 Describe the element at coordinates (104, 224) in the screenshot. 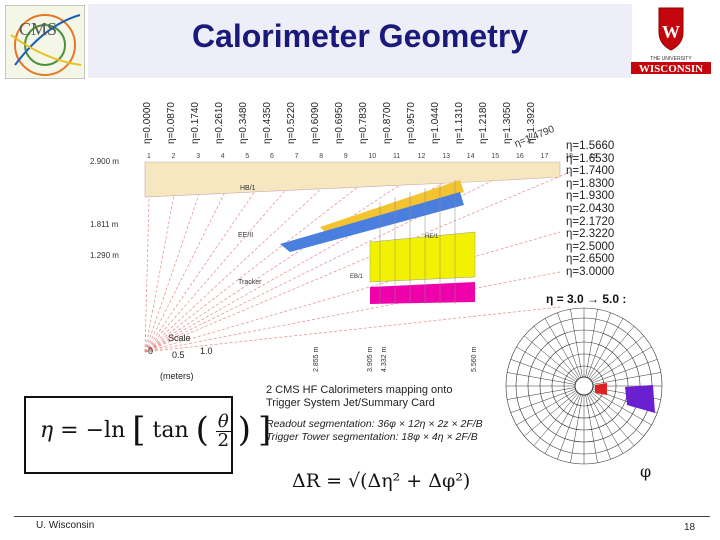

I see `radius-1811: 1.811 m` at that location.